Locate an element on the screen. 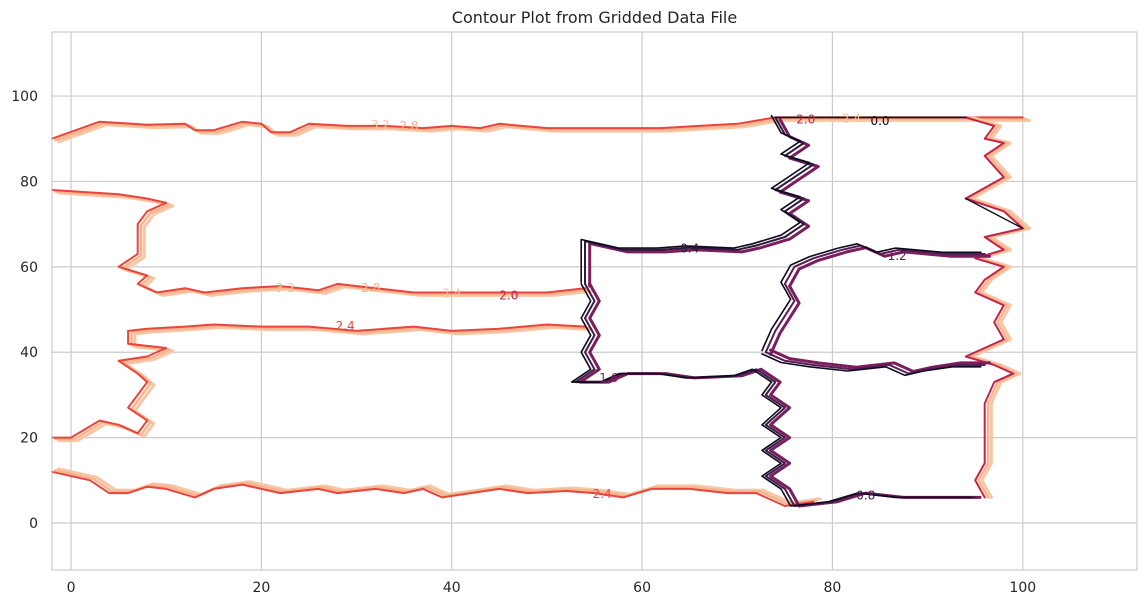 This screenshot has width=1147, height=609. contour-label: 0.0 is located at coordinates (879, 121).